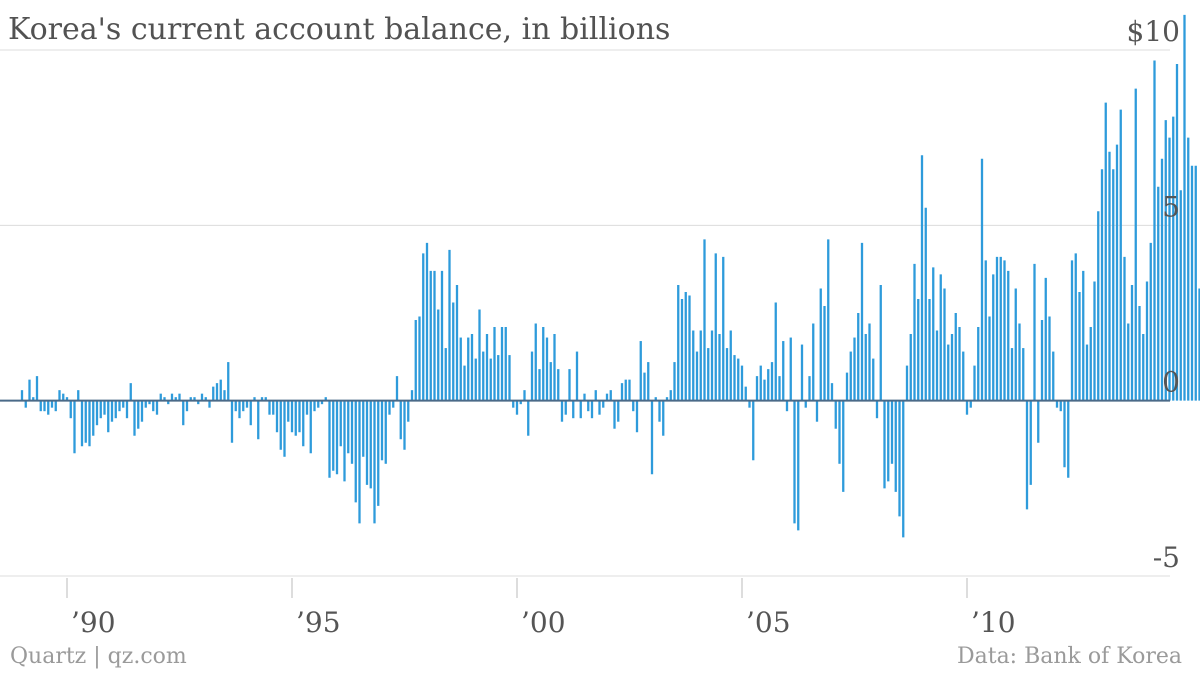 The image size is (1200, 676). I want to click on y-tick-label: 5, so click(1171, 206).